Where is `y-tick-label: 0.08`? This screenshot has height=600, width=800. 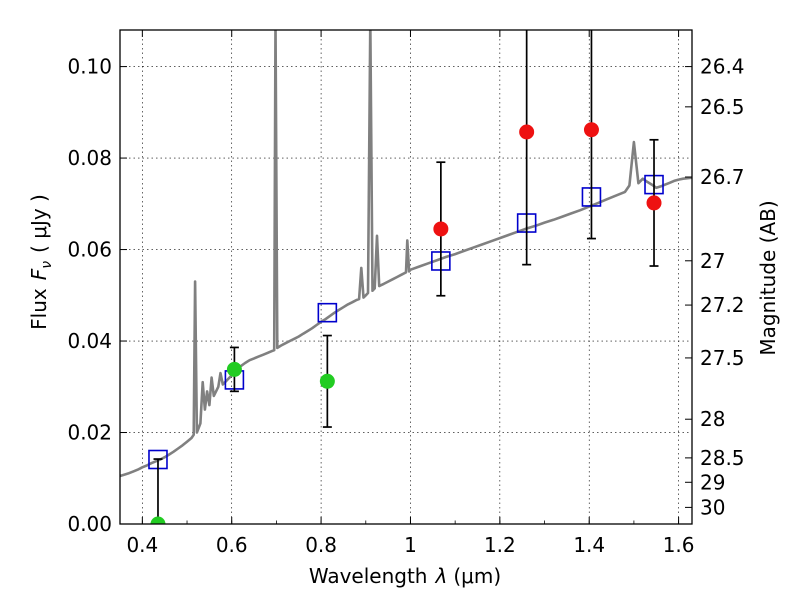
y-tick-label: 0.08 is located at coordinates (89, 158).